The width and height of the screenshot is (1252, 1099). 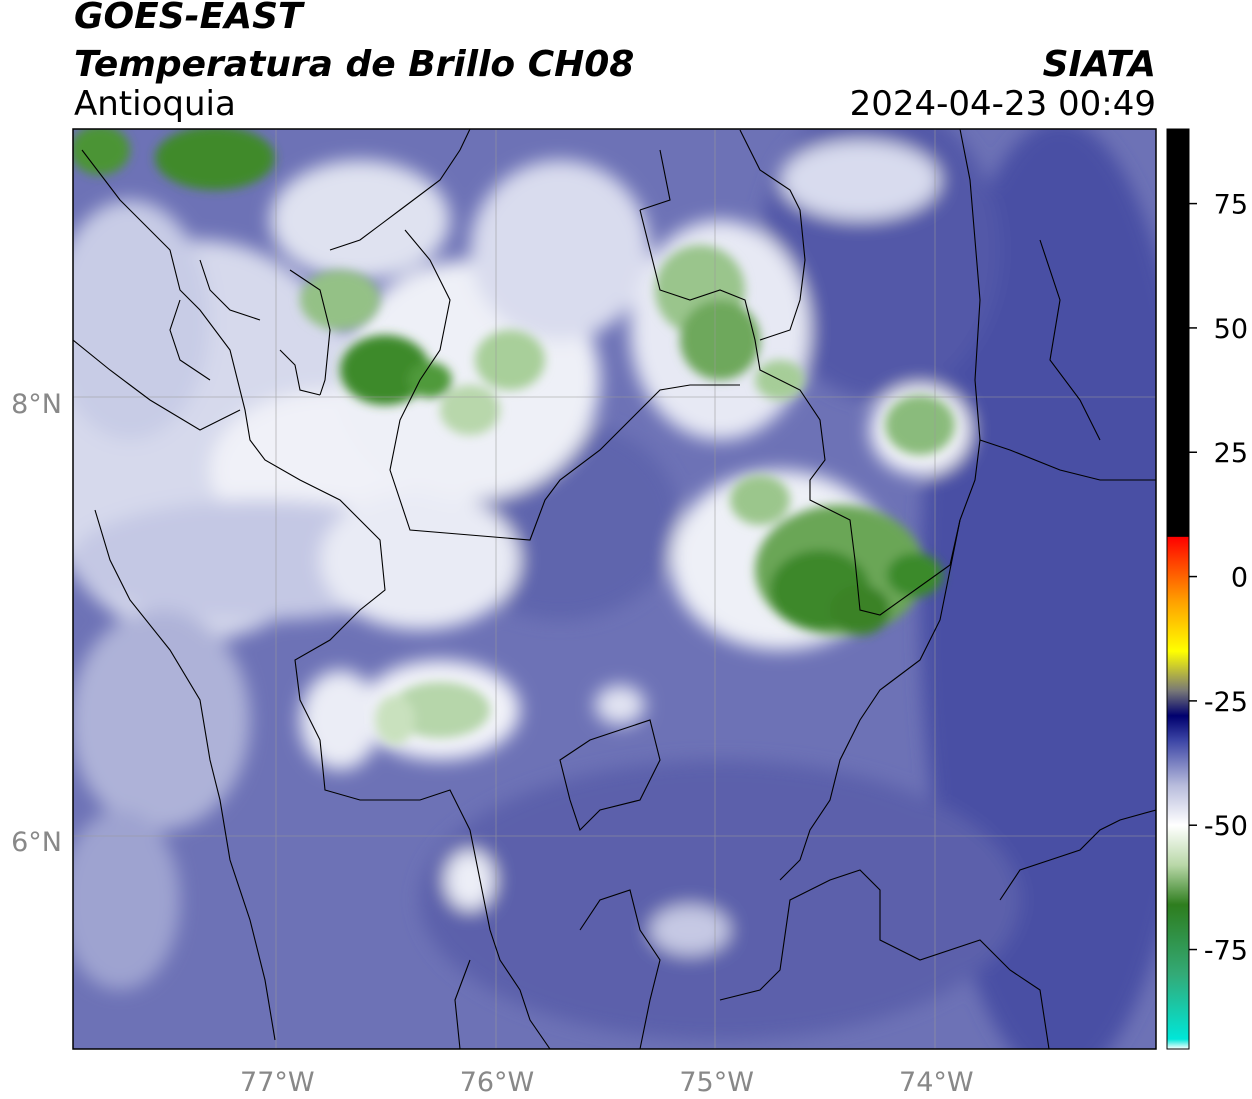 I want to click on lon-tick-label: 76°W, so click(x=497, y=1082).